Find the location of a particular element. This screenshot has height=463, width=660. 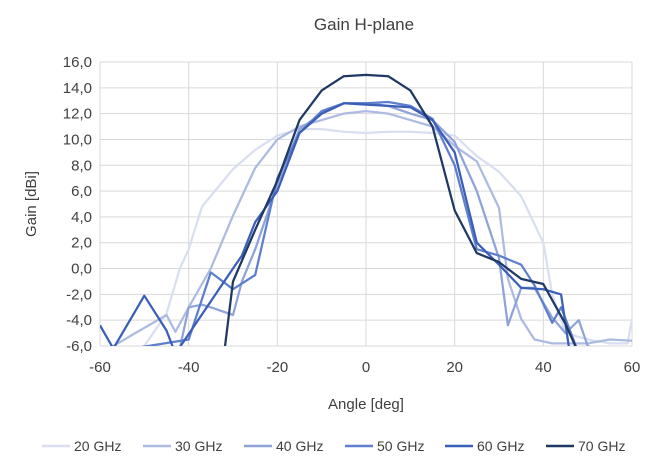

x-tick-label: 20 is located at coordinates (454, 367).